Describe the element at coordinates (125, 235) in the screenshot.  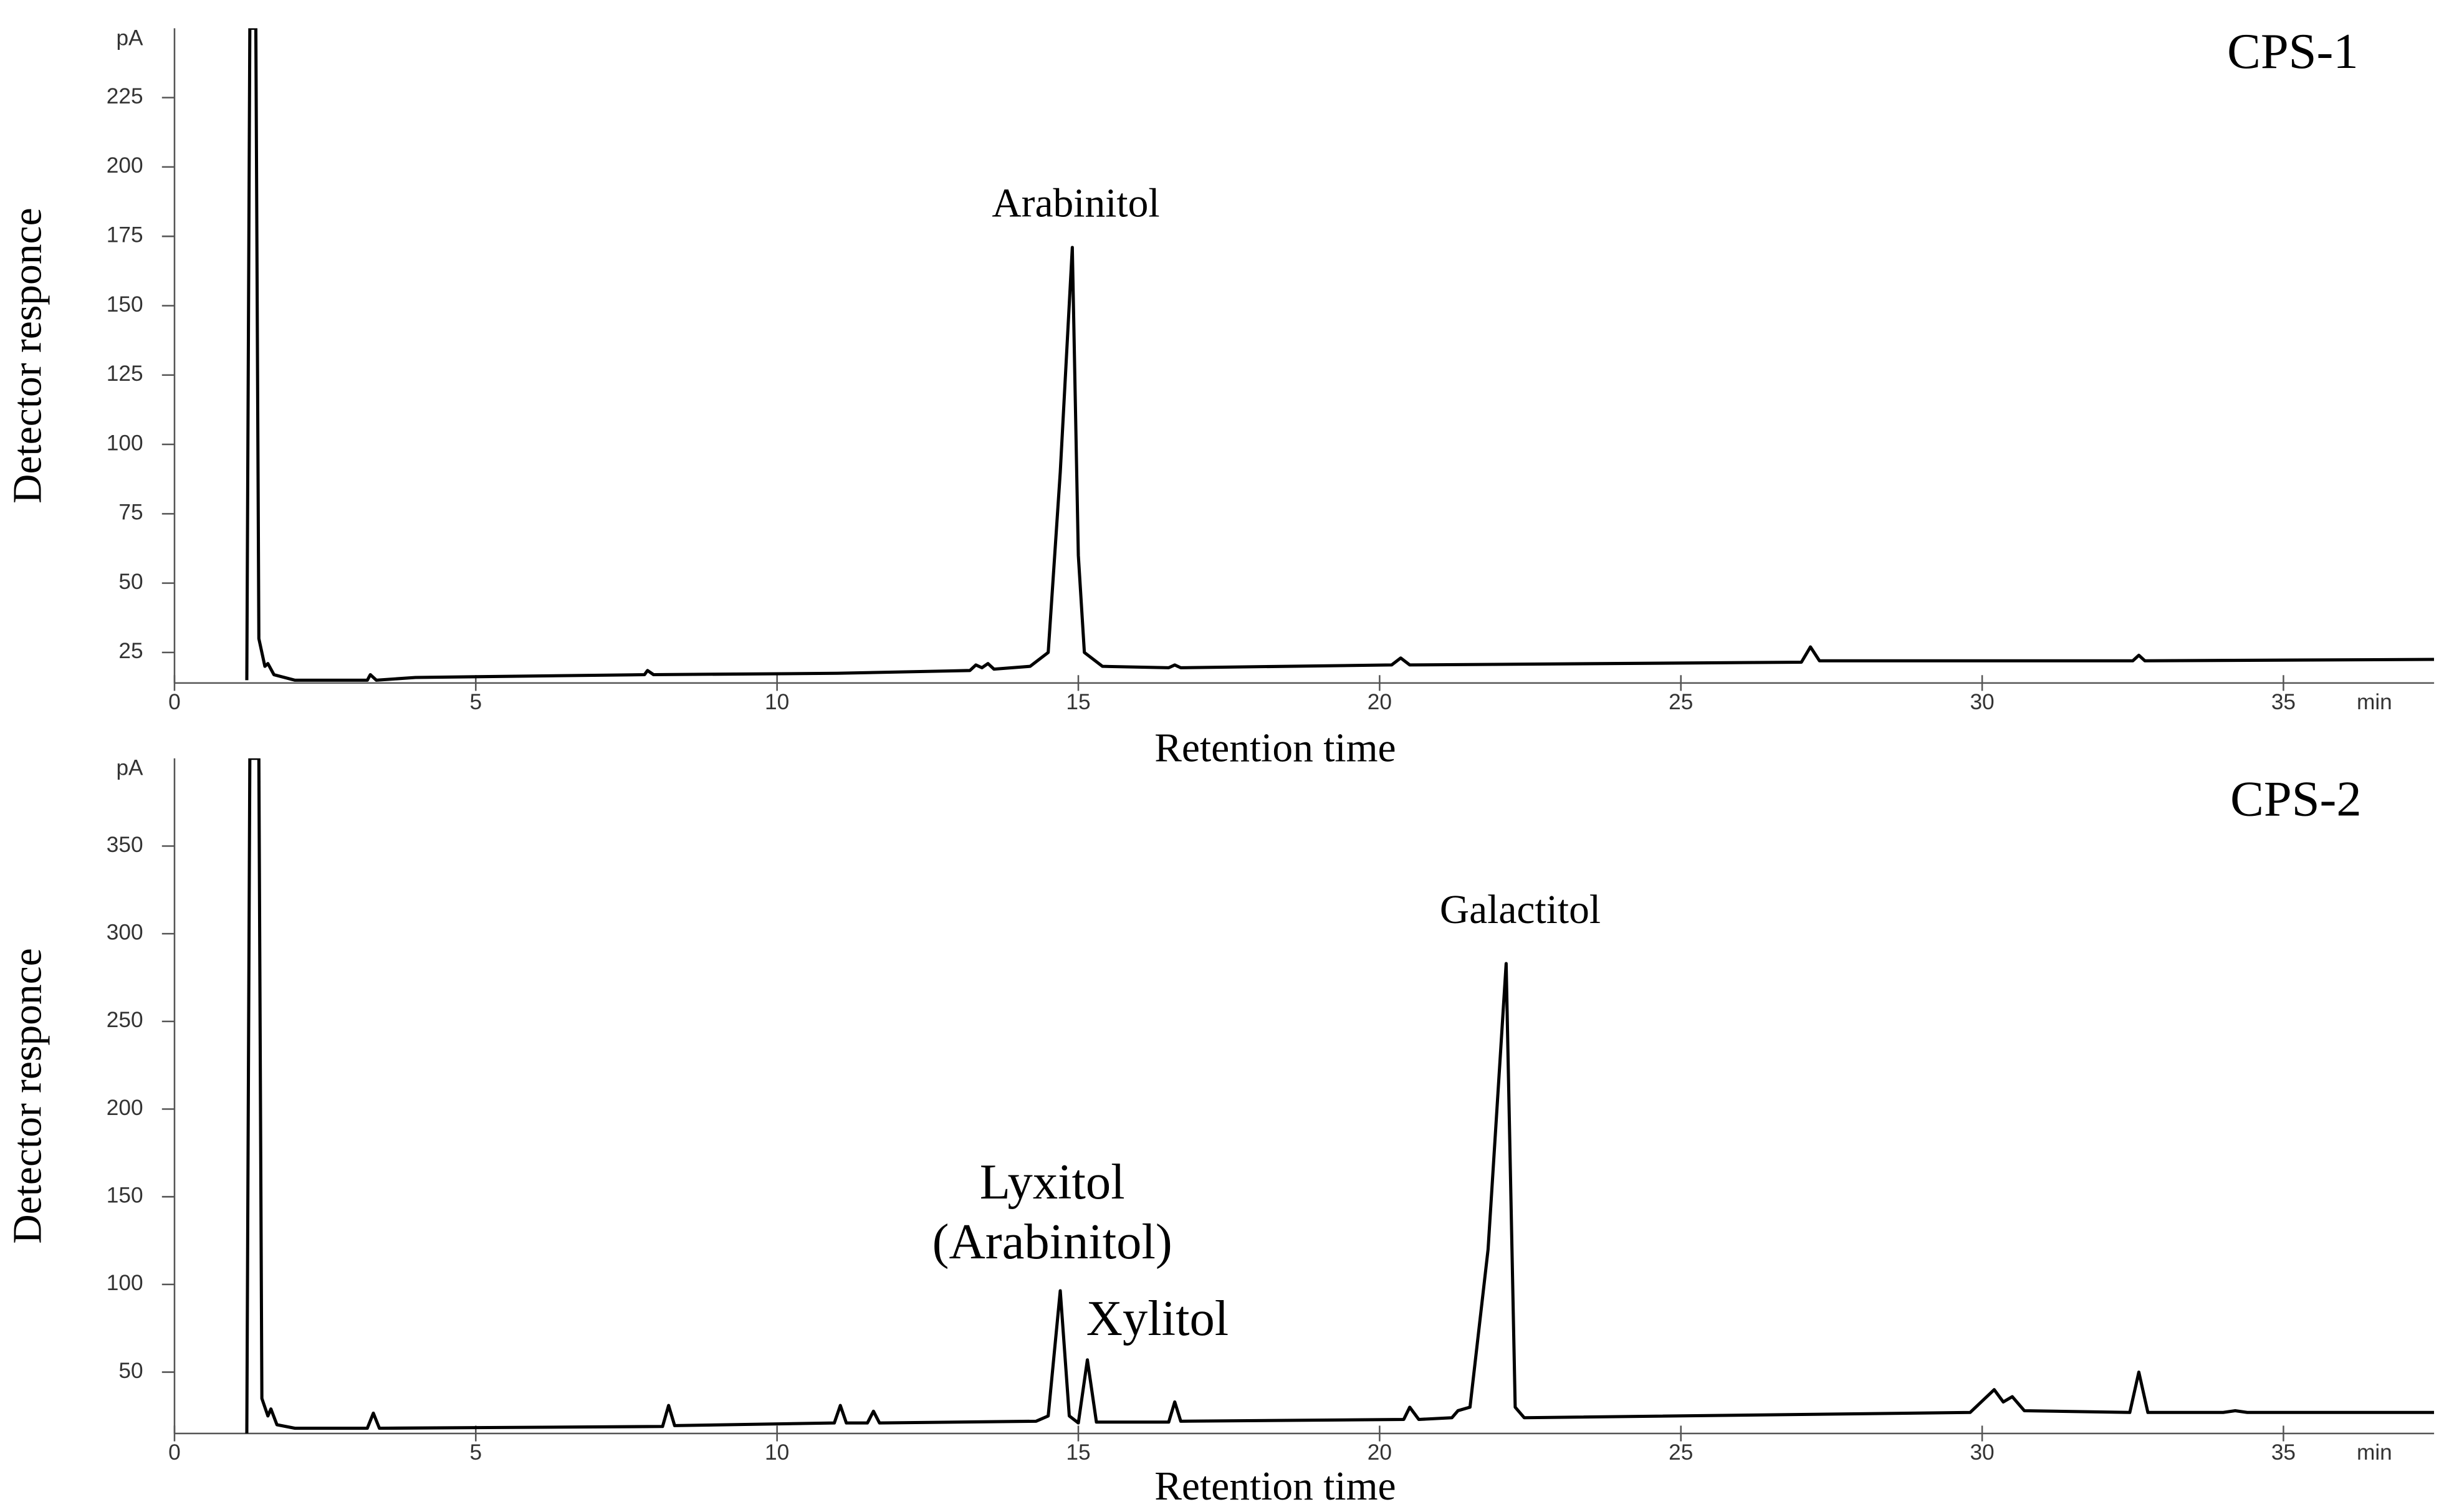
I see `y-tick-label: 175` at that location.